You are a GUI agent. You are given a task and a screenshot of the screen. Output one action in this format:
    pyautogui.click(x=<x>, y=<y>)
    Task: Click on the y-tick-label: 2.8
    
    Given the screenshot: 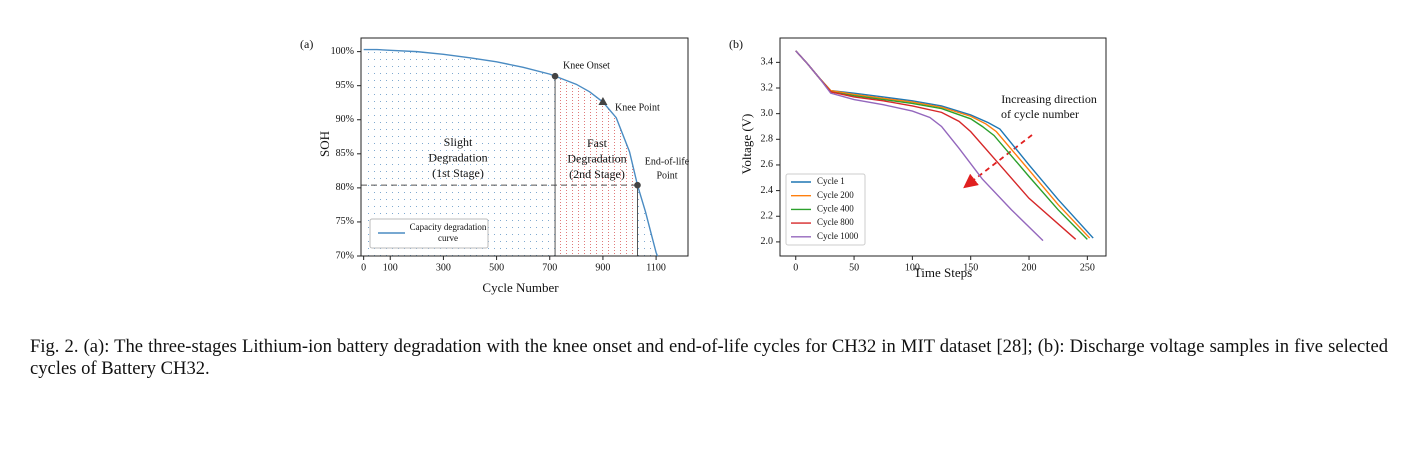 What is the action you would take?
    pyautogui.click(x=767, y=139)
    